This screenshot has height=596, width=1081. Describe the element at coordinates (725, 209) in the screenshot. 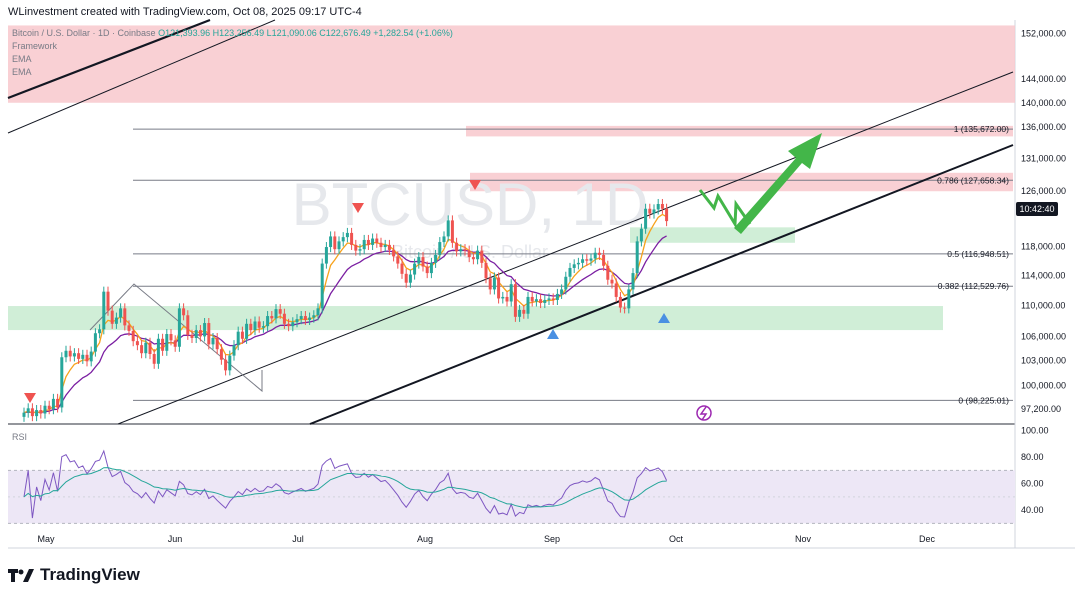

I see `pullback-arrow` at that location.